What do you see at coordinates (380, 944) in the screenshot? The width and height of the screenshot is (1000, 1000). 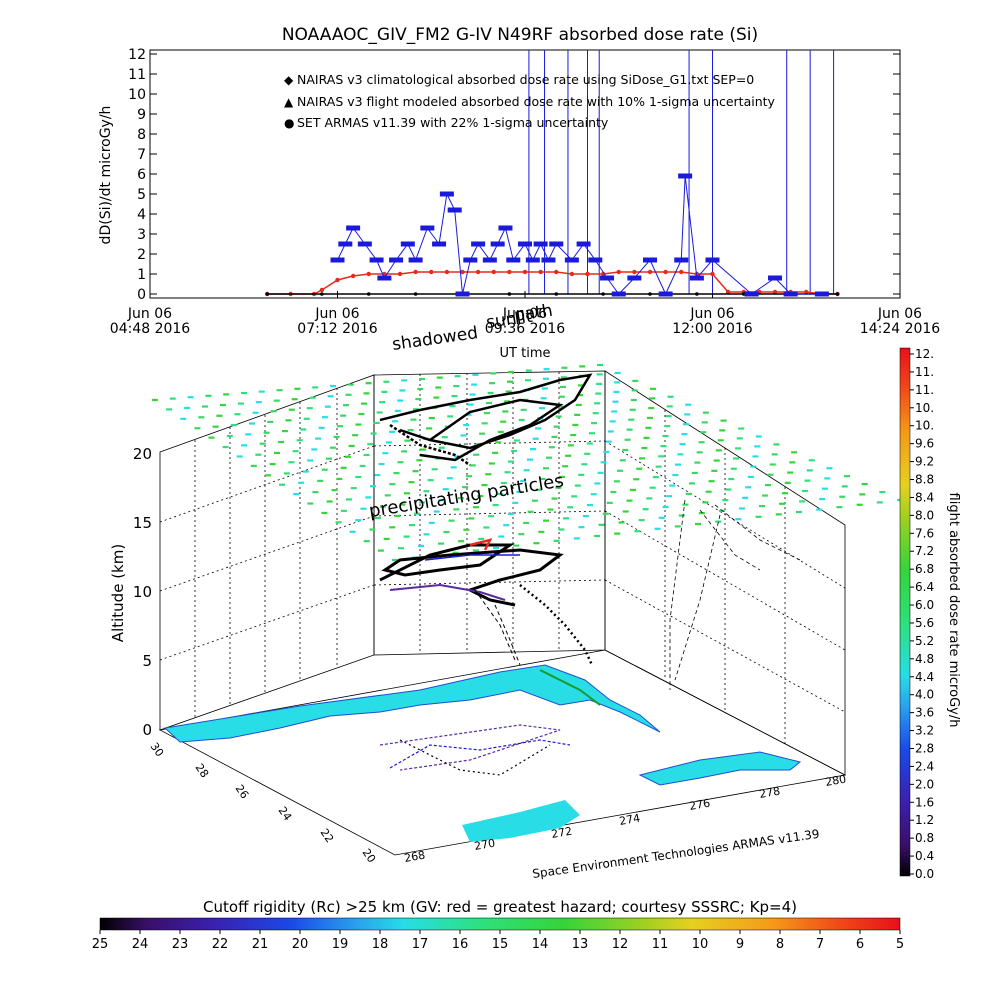 I see `rigidity-tick-label: 18` at bounding box center [380, 944].